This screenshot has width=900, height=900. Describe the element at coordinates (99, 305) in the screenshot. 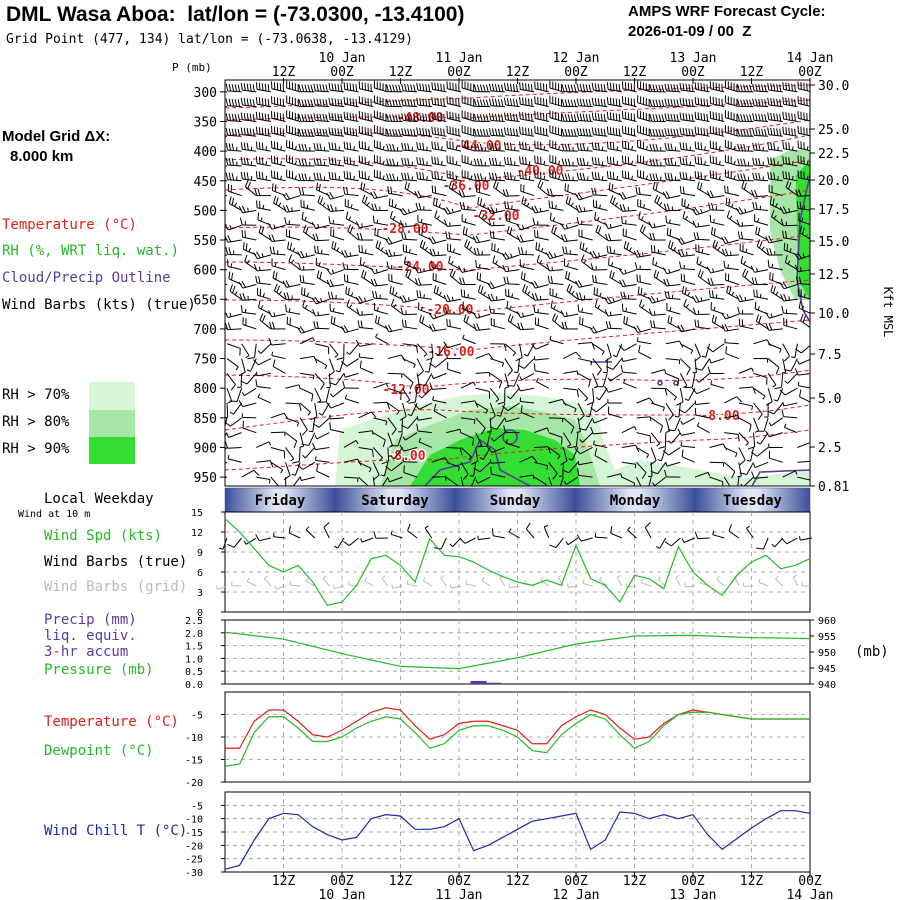

I see `legend-wind: Wind Barbs (kts) (true)` at that location.